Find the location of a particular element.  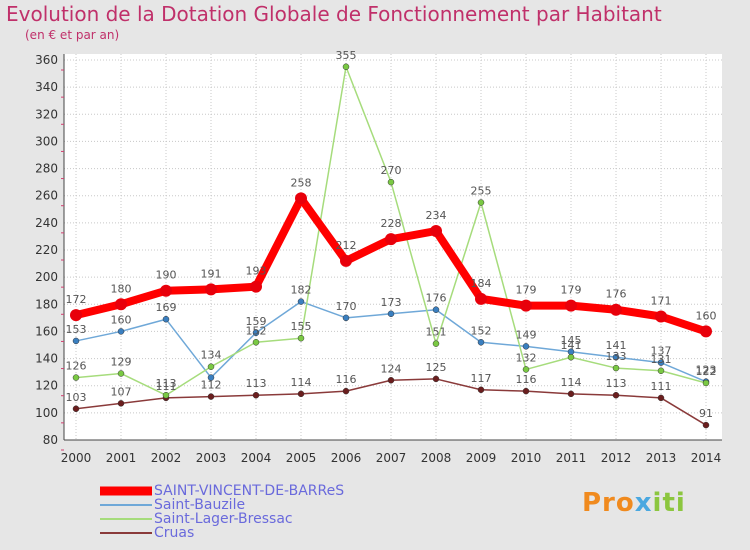

data-label: 111 is located at coordinates (166, 386).